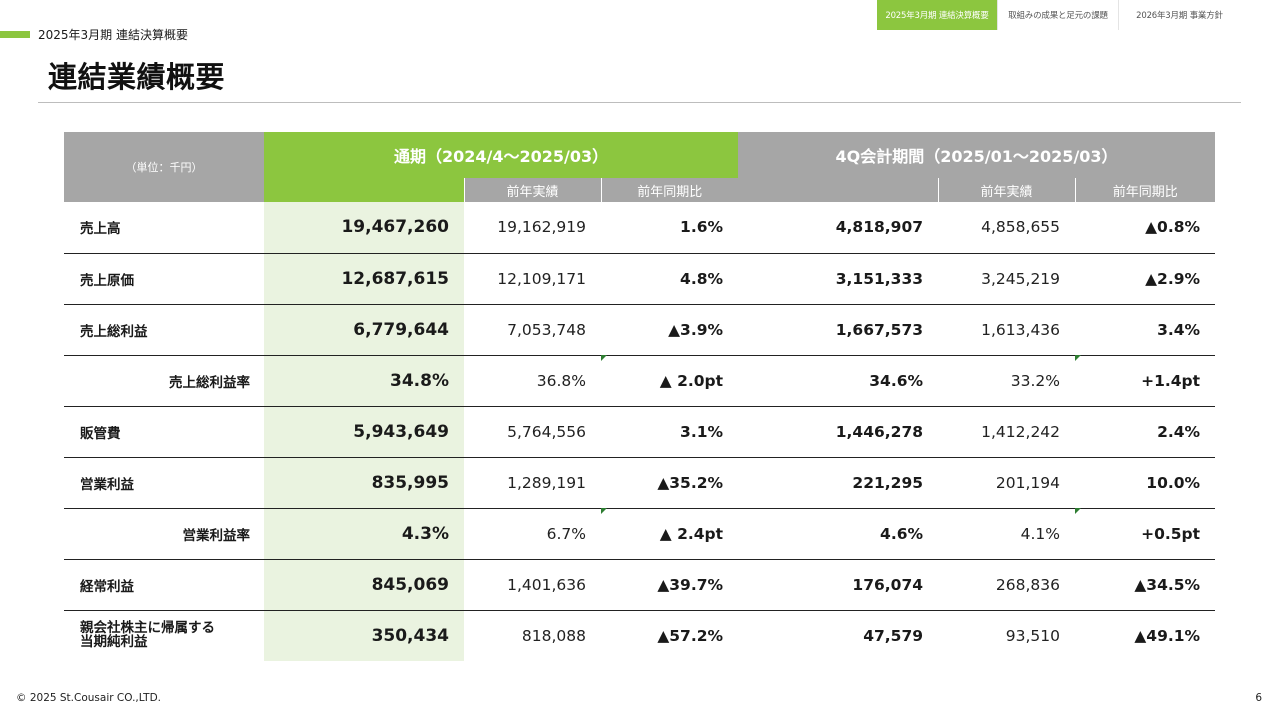  Describe the element at coordinates (1007, 432) in the screenshot. I see `q4-prev: 1,412,242` at that location.